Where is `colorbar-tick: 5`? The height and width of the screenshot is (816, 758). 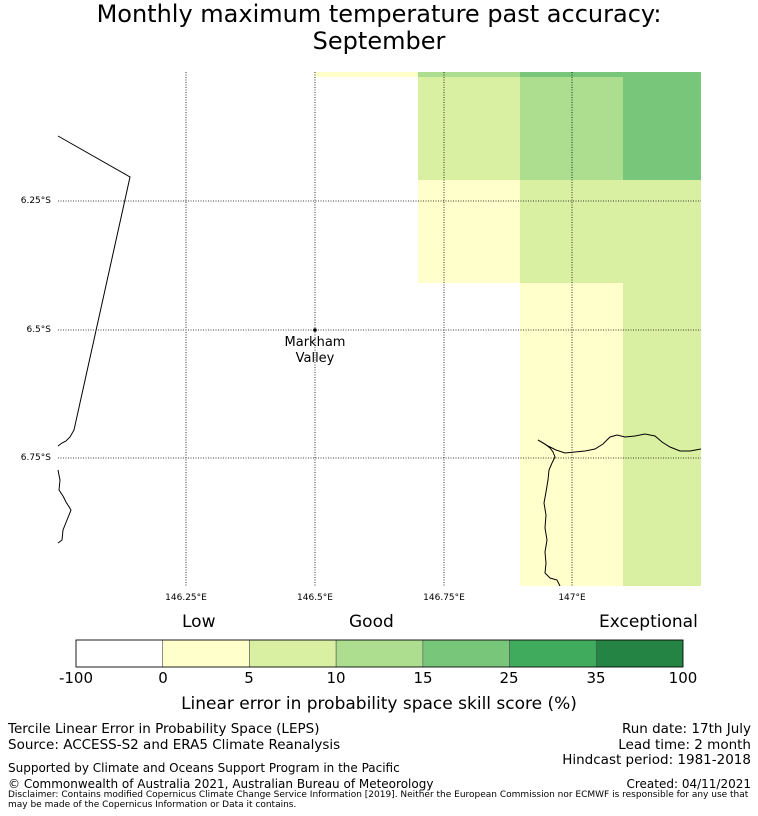
colorbar-tick: 5 is located at coordinates (249, 678).